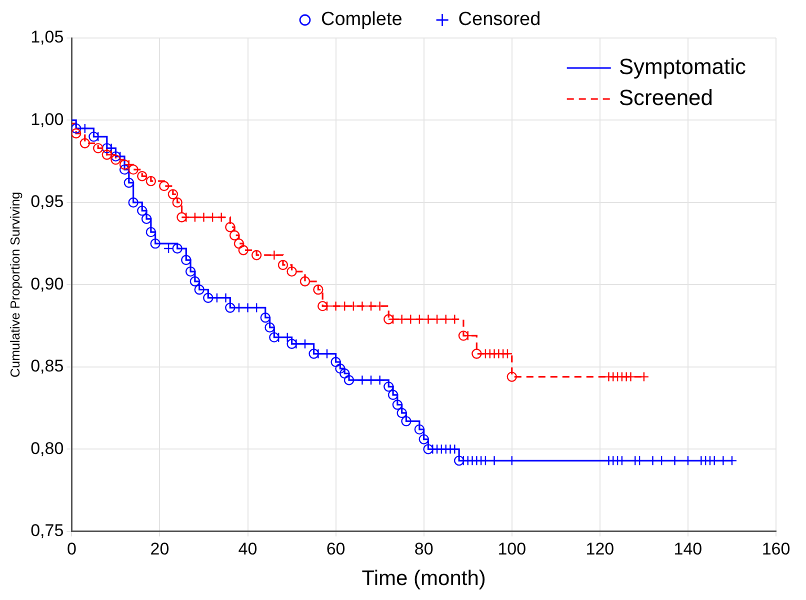  Describe the element at coordinates (361, 19) in the screenshot. I see `legend-label: Complete` at that location.